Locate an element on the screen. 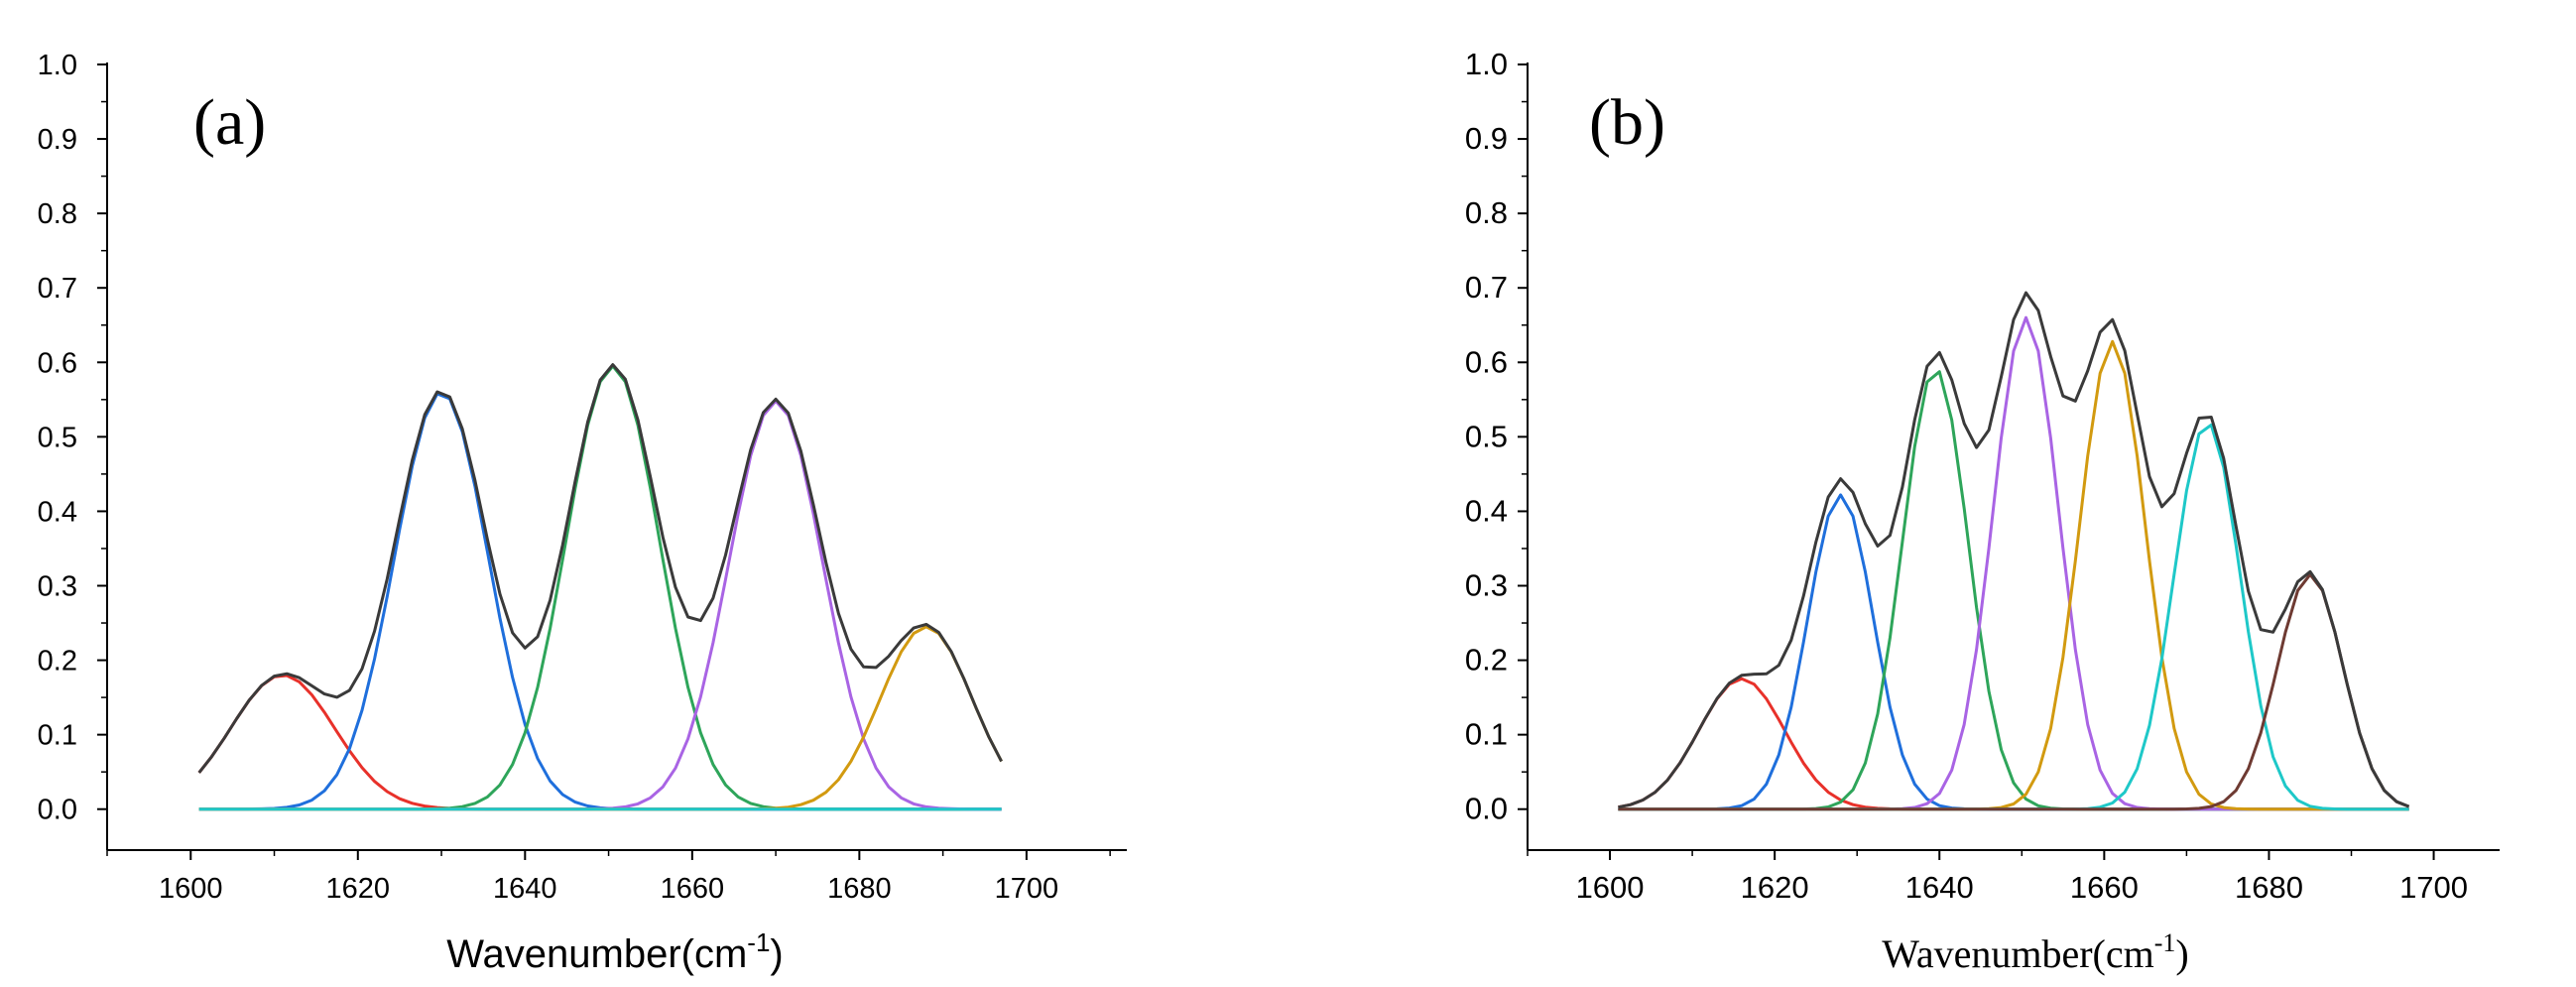  series-purple is located at coordinates (600, 605).